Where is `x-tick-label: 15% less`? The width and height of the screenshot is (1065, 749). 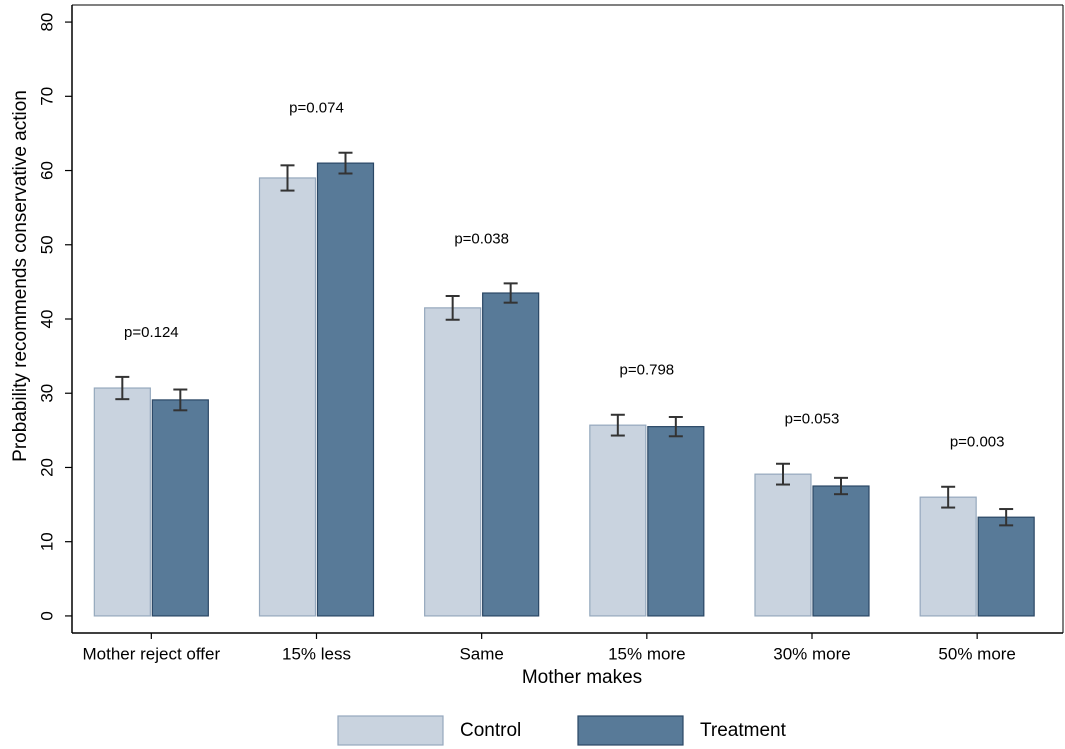
x-tick-label: 15% less is located at coordinates (316, 653).